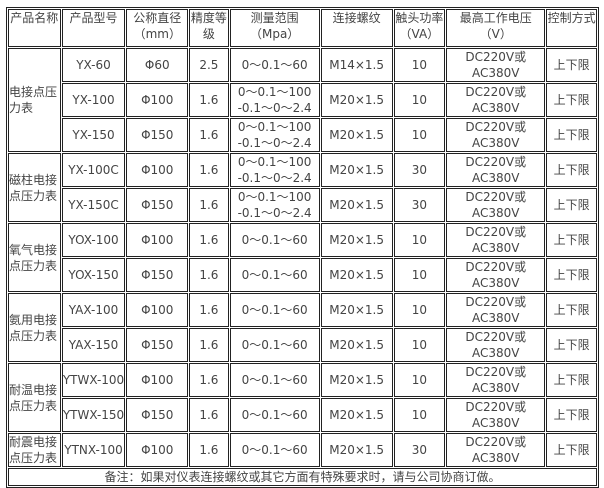  I want to click on model-cell: YX-100, so click(93, 100).